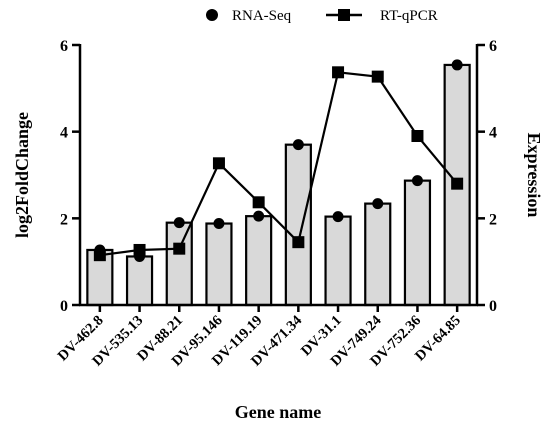 Image resolution: width=550 pixels, height=426 pixels. Describe the element at coordinates (179, 223) in the screenshot. I see `point-rna-seq-DV-88.21` at that location.